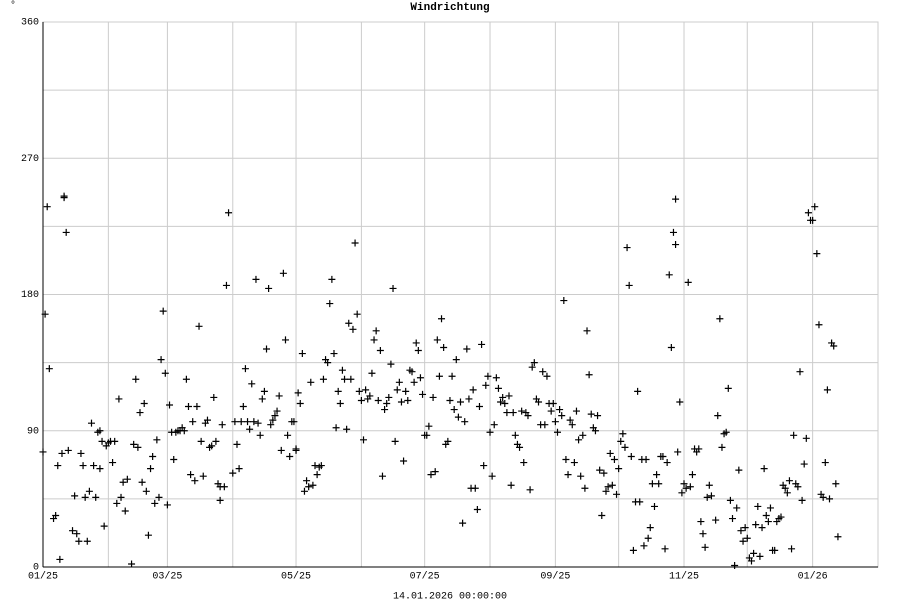 Image resolution: width=900 pixels, height=600 pixels. What do you see at coordinates (296, 577) in the screenshot?
I see `x-tick-label: 05/25` at bounding box center [296, 577].